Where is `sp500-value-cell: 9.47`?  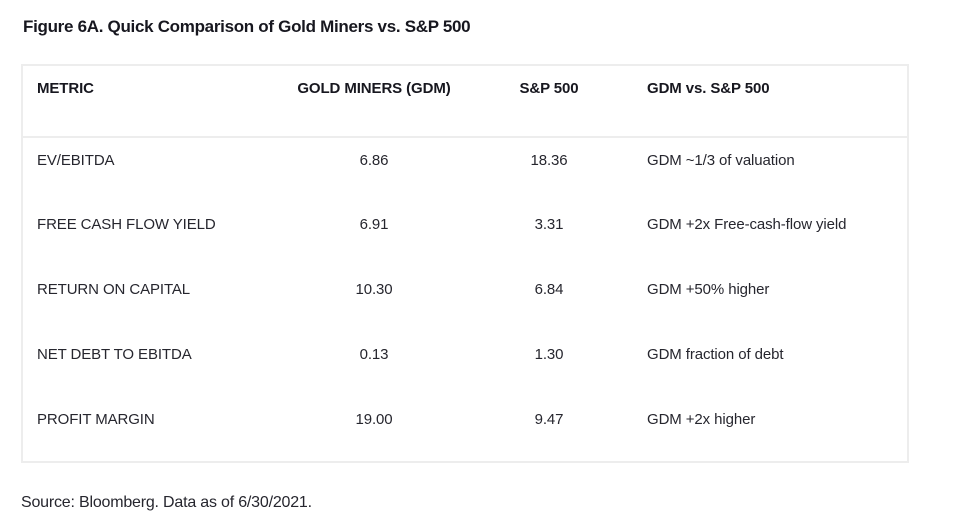 sp500-value-cell: 9.47 is located at coordinates (549, 419).